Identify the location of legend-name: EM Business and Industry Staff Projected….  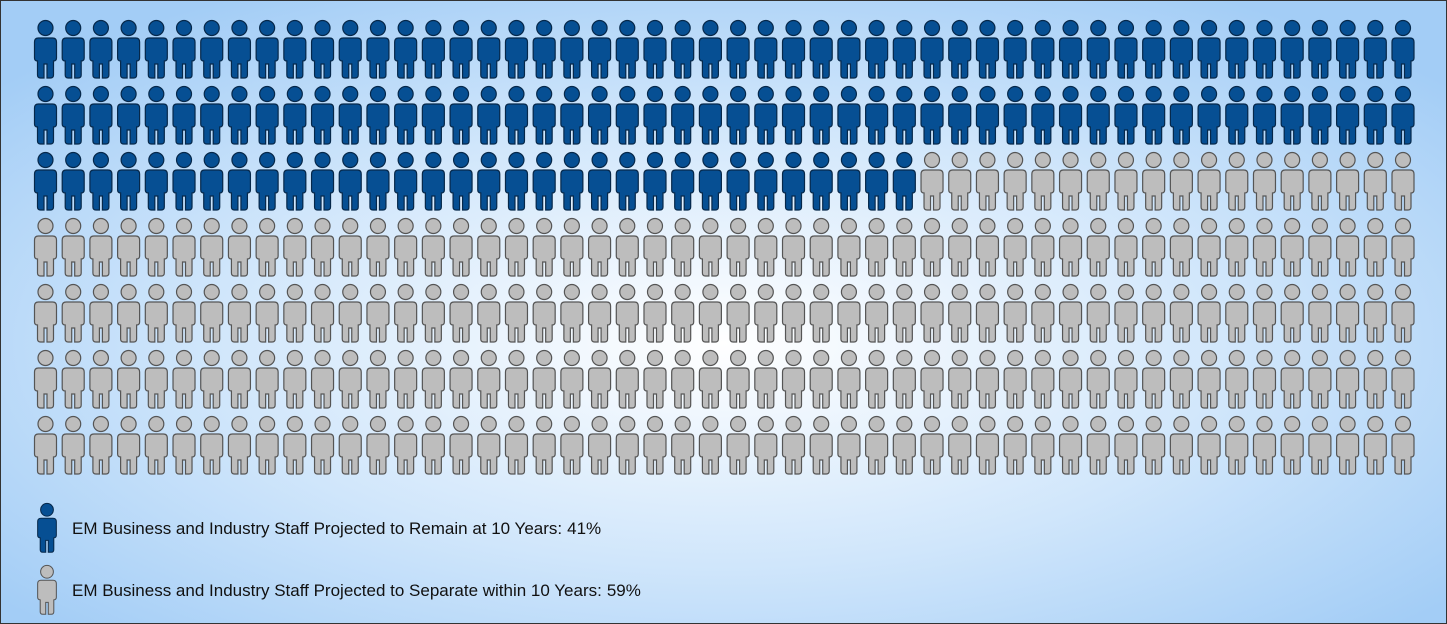
(337, 590).